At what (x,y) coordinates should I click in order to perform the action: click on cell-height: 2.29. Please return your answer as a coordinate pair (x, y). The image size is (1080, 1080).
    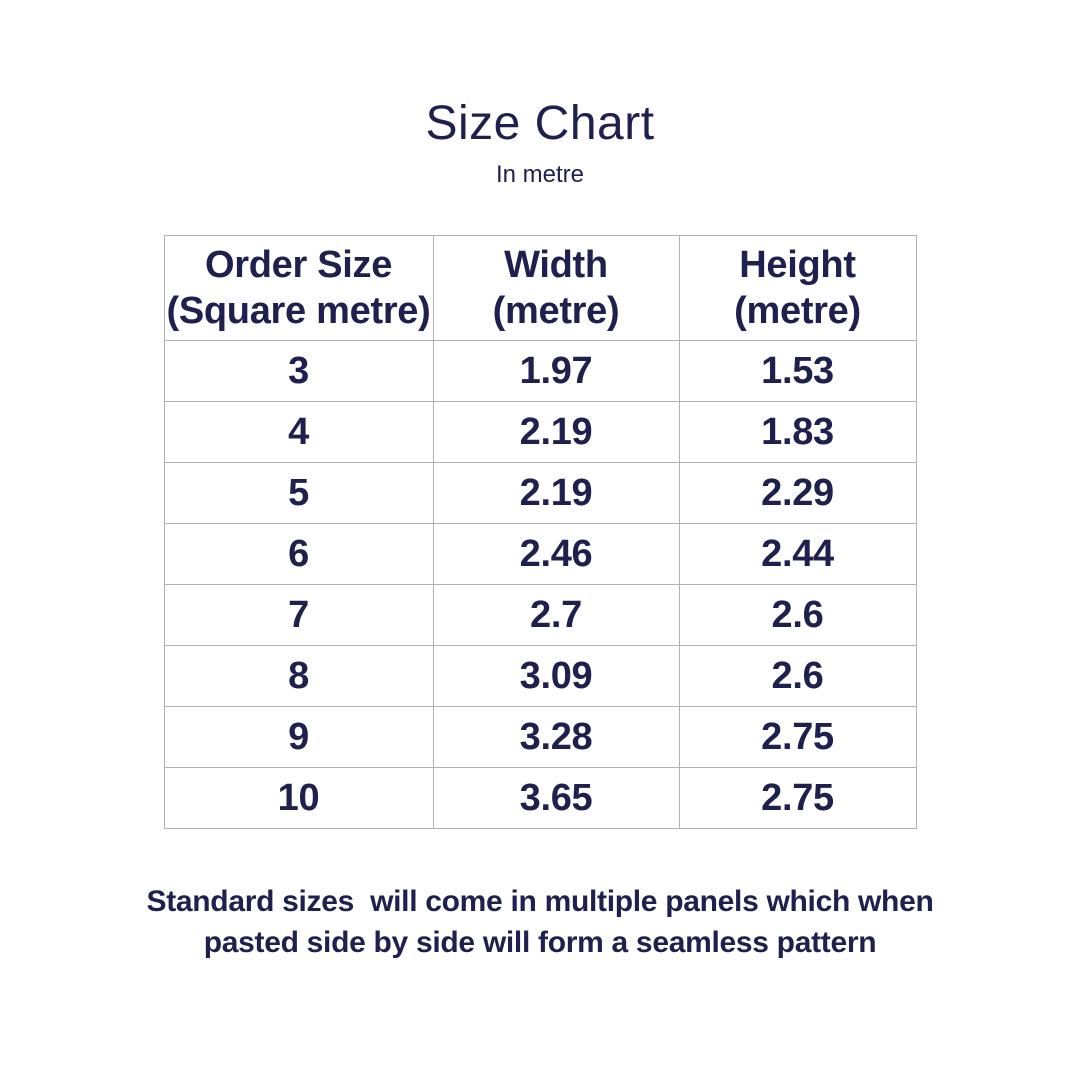
    Looking at the image, I should click on (797, 493).